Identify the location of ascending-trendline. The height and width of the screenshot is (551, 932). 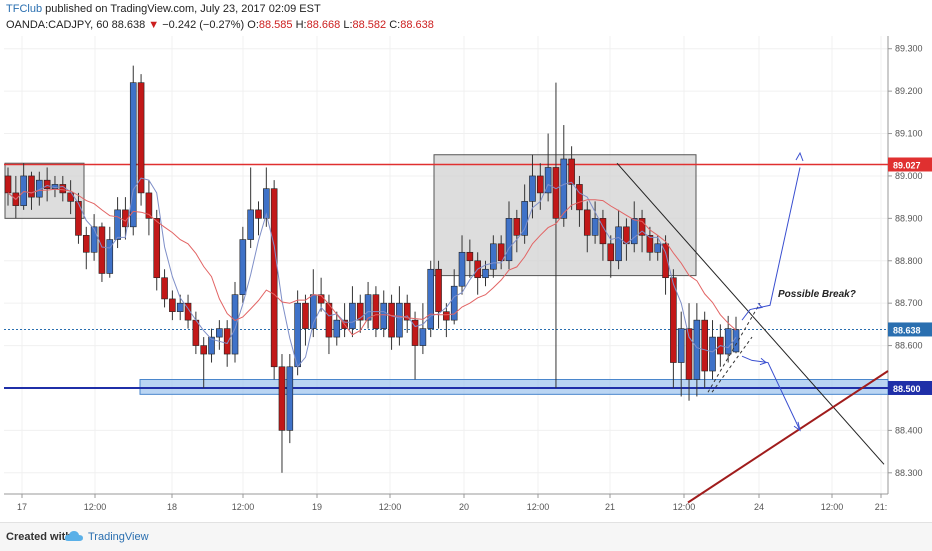
(788, 437).